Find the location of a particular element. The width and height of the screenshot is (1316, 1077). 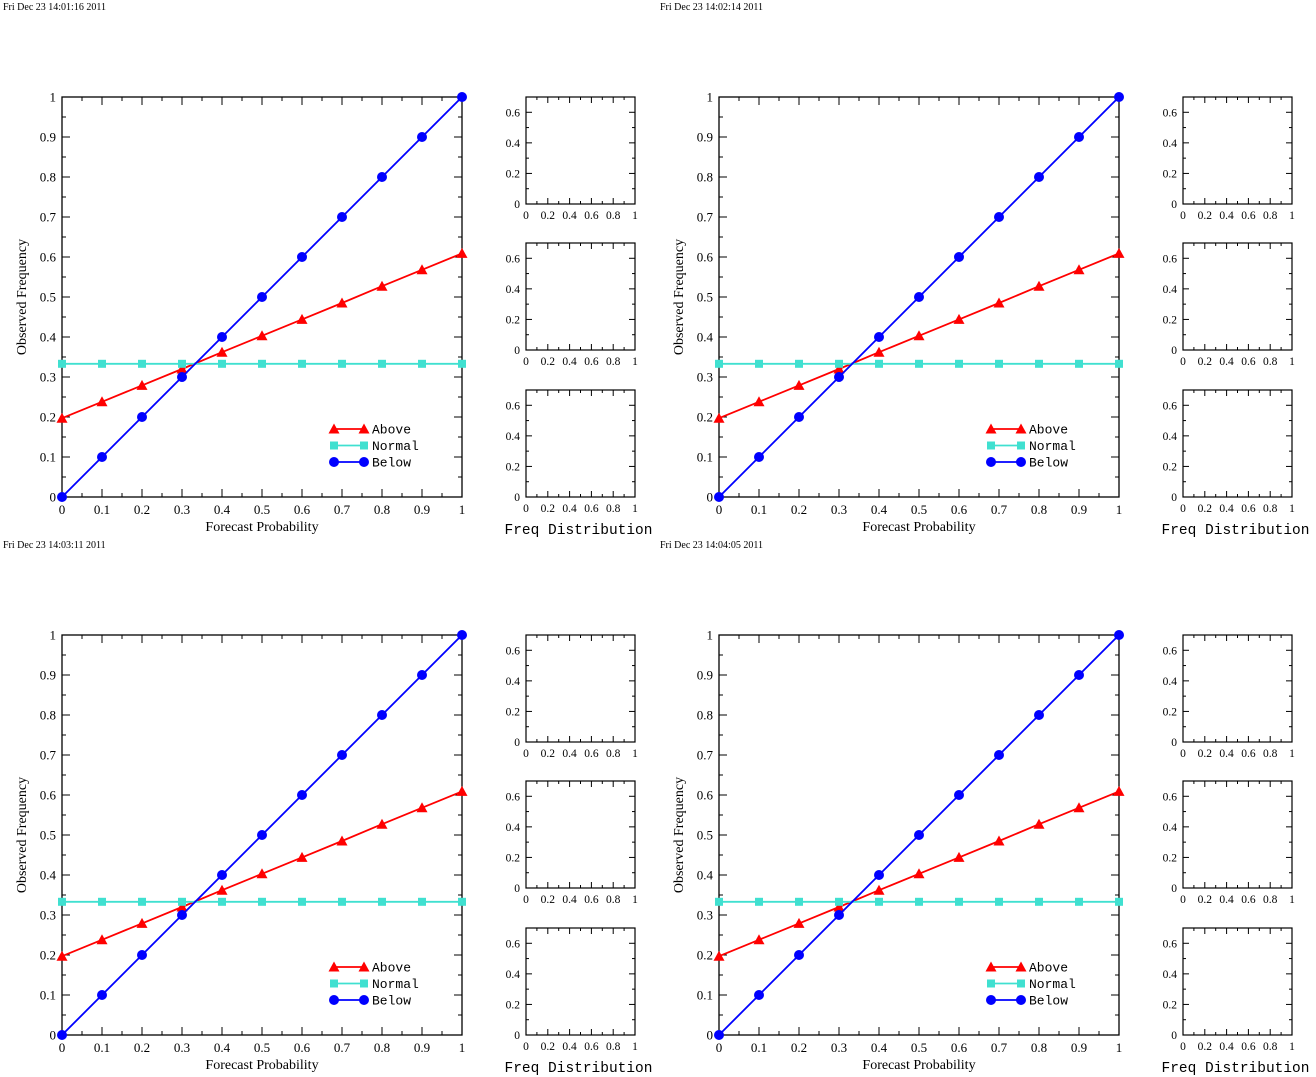

y-tick-label: 0.2 is located at coordinates (1170, 174).